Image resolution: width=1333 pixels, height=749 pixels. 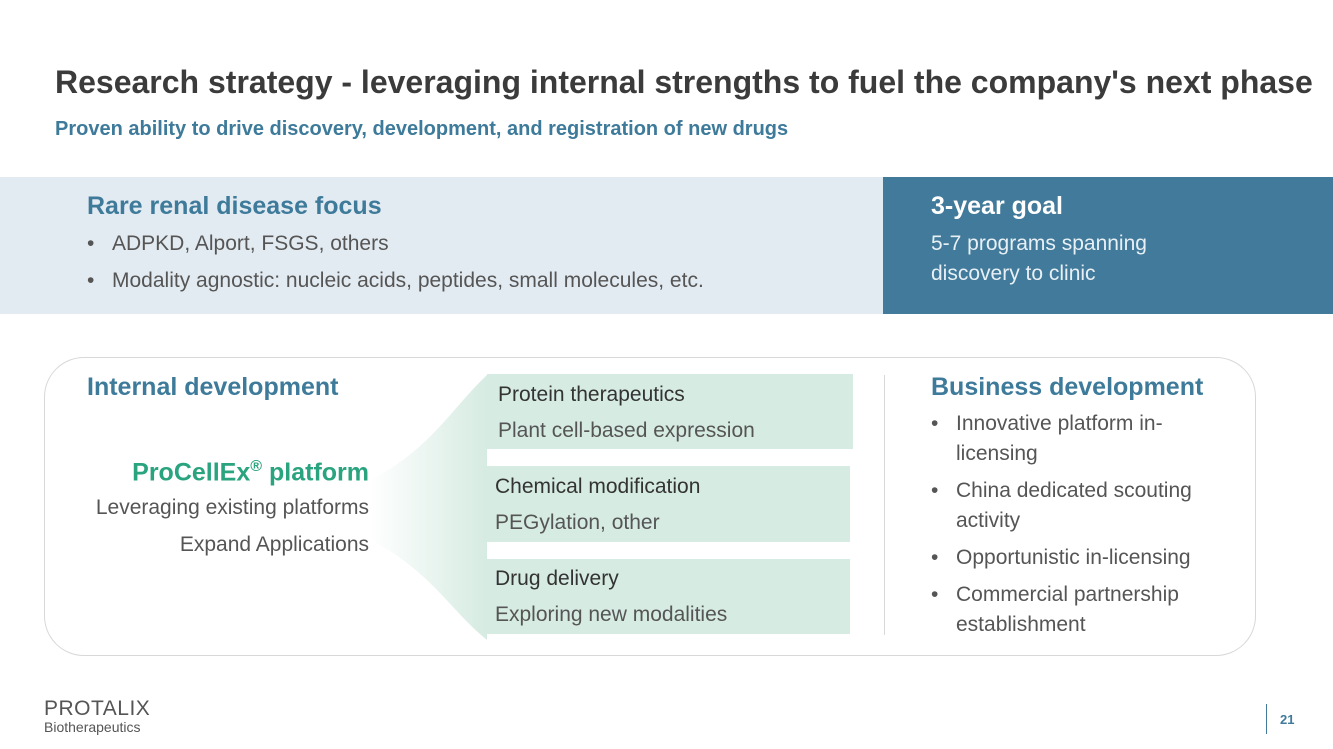 What do you see at coordinates (234, 206) in the screenshot?
I see `focus-heading: Rare renal disease focus` at bounding box center [234, 206].